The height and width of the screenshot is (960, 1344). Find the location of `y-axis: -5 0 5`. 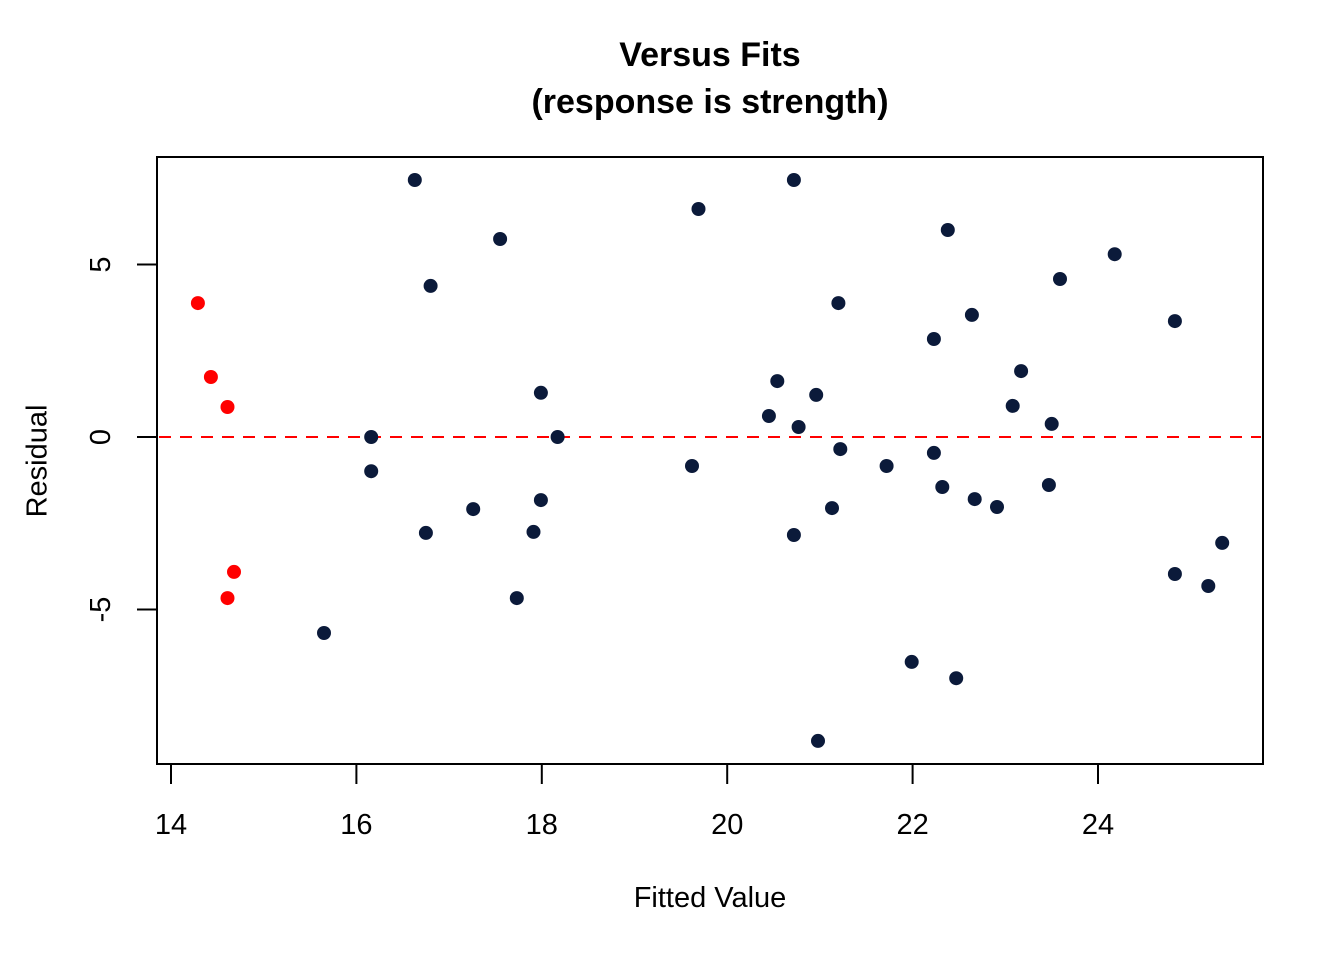

y-axis: -5 0 5 is located at coordinates (121, 439).